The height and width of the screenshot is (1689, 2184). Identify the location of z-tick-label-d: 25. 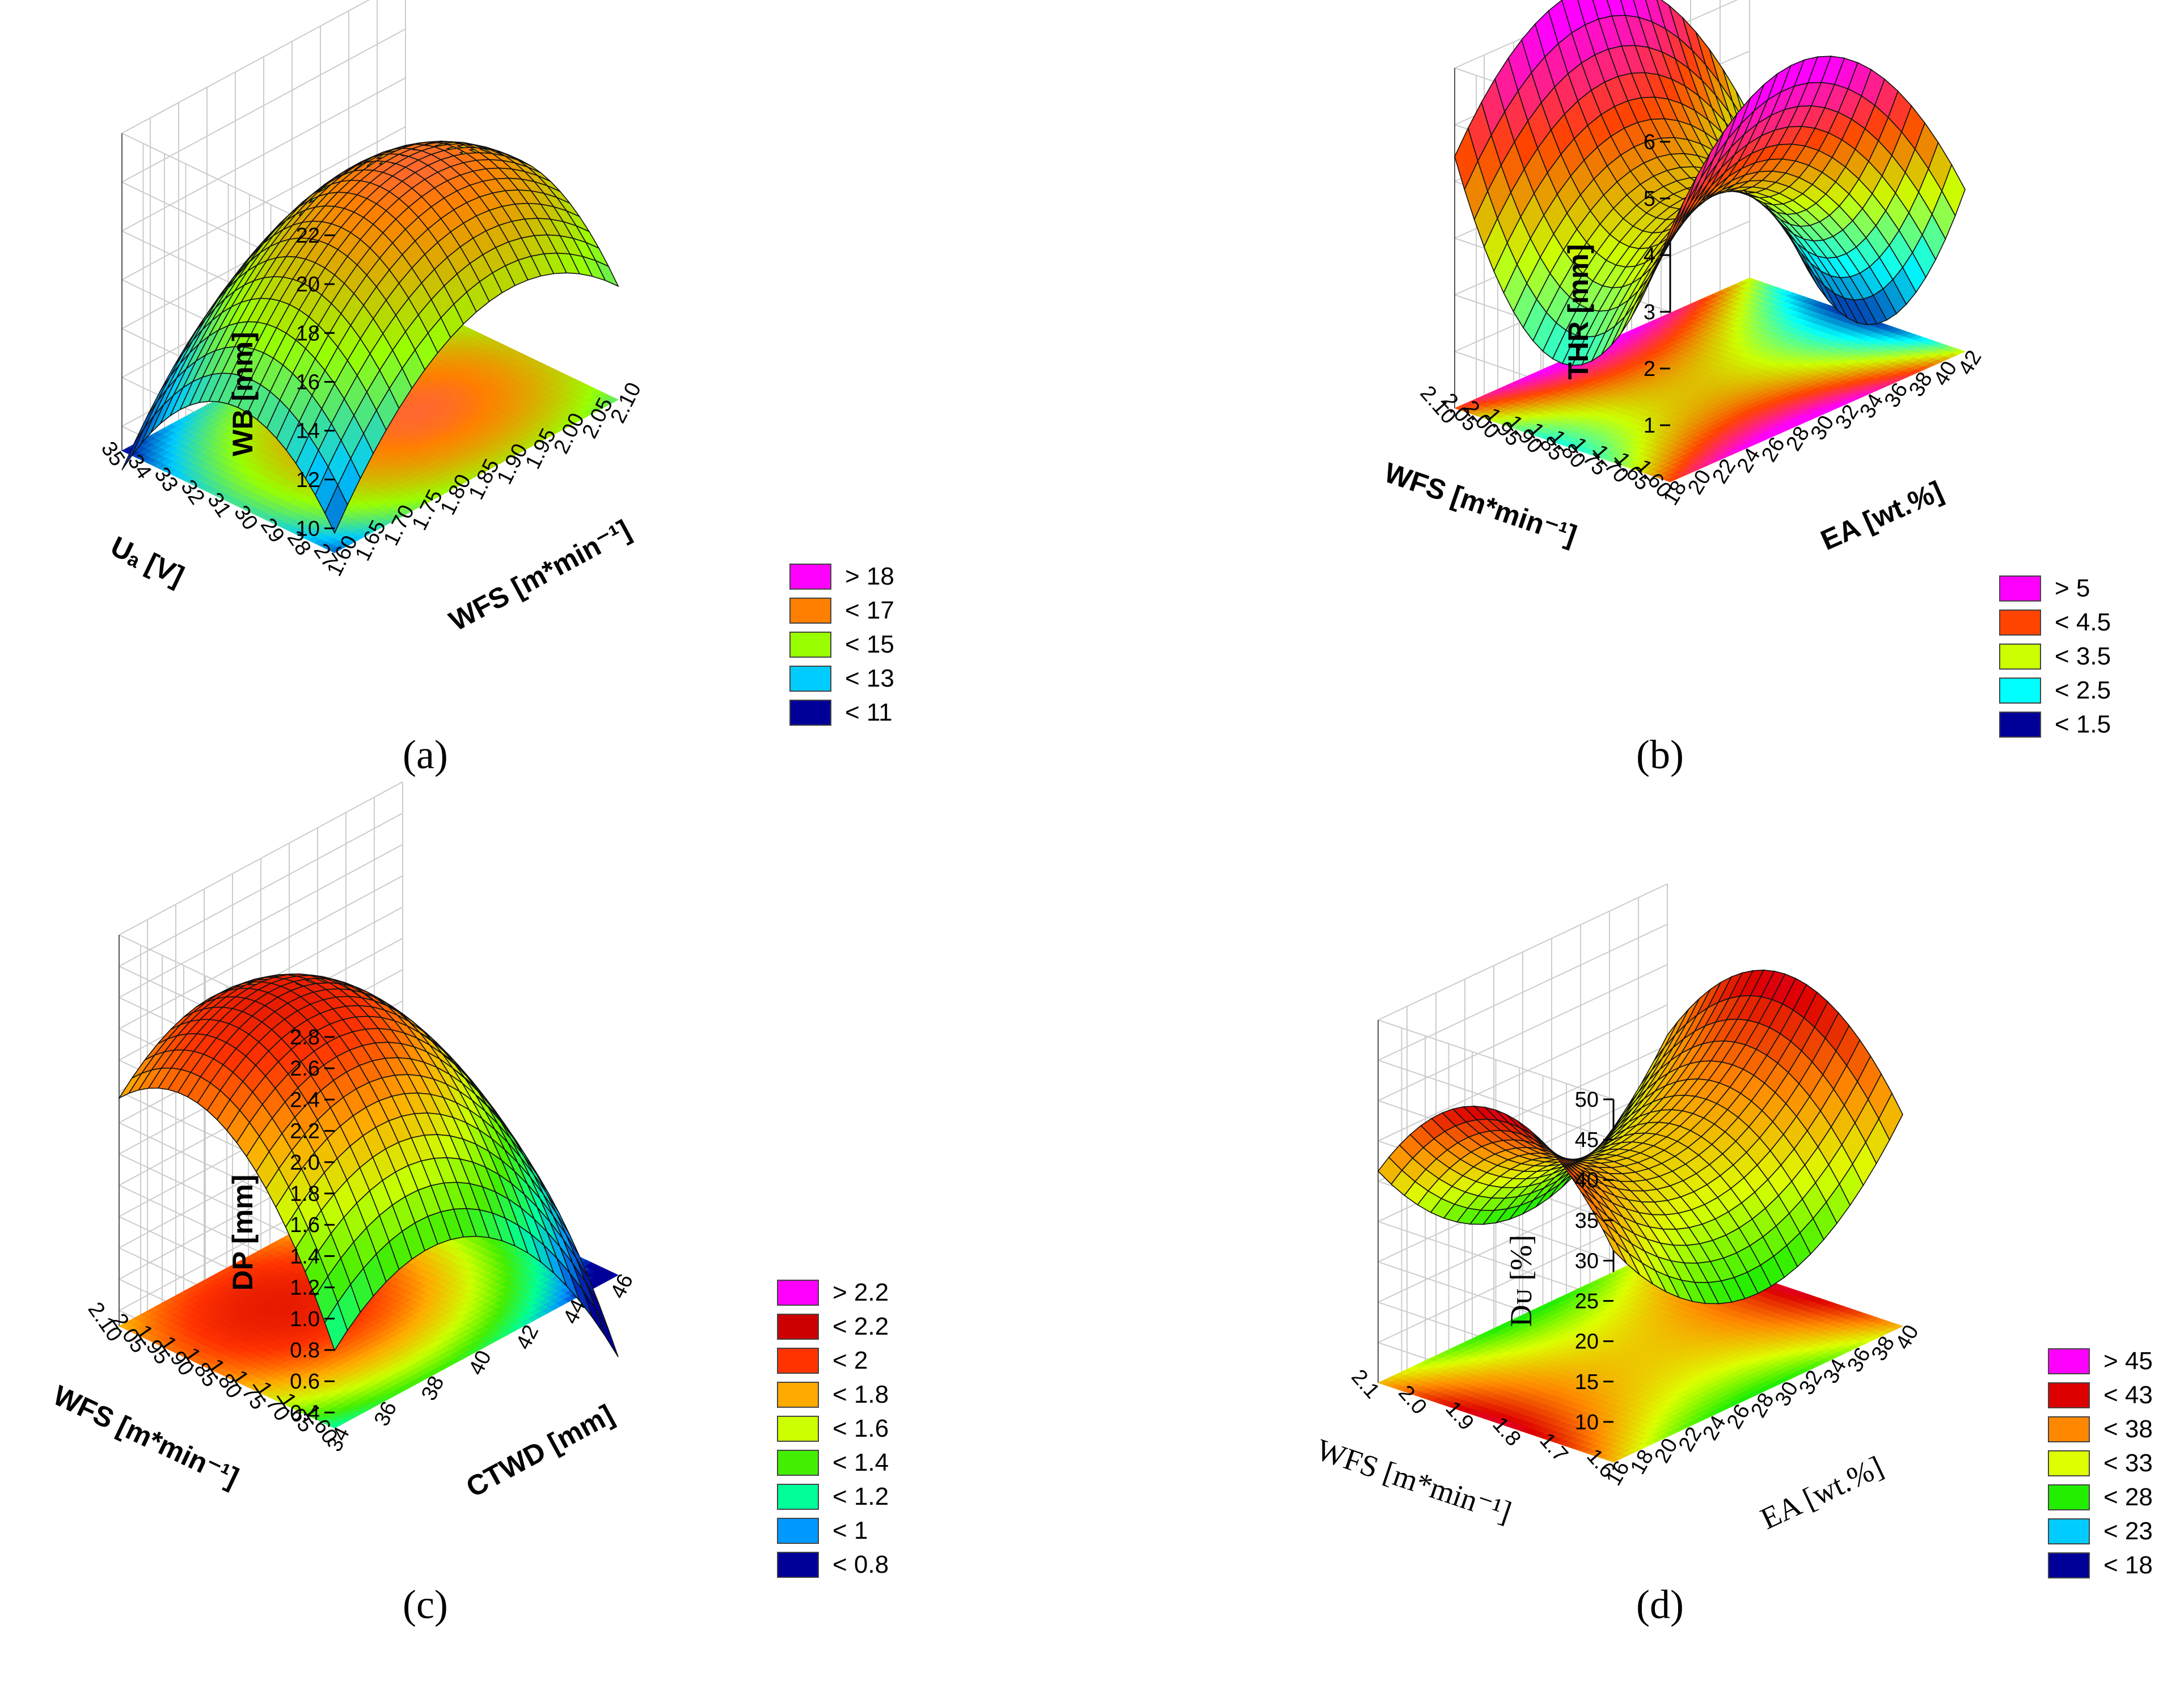
(1587, 1302).